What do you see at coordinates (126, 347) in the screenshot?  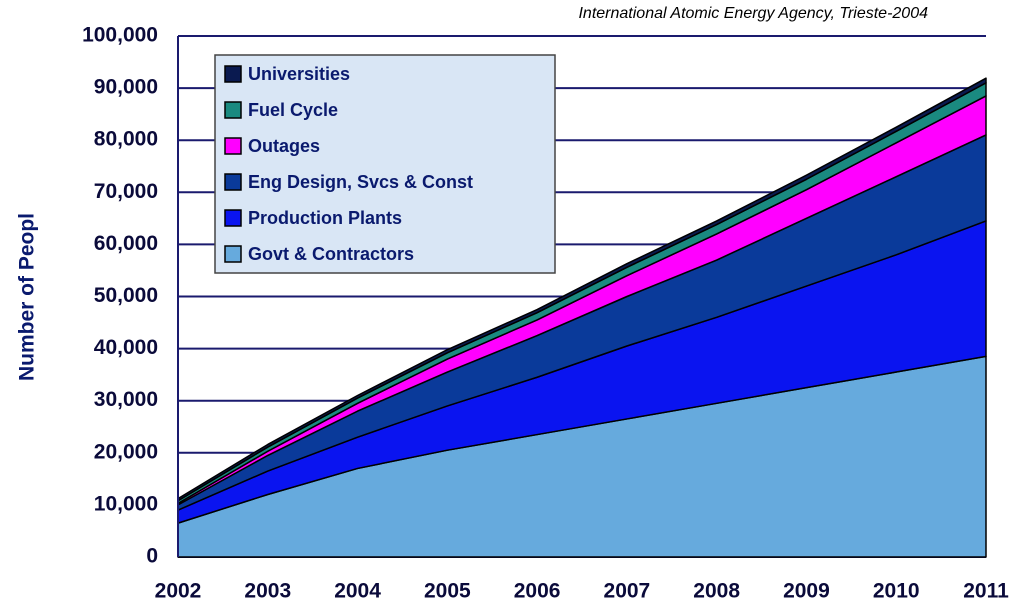 I see `y-tick-label: 40,000` at bounding box center [126, 347].